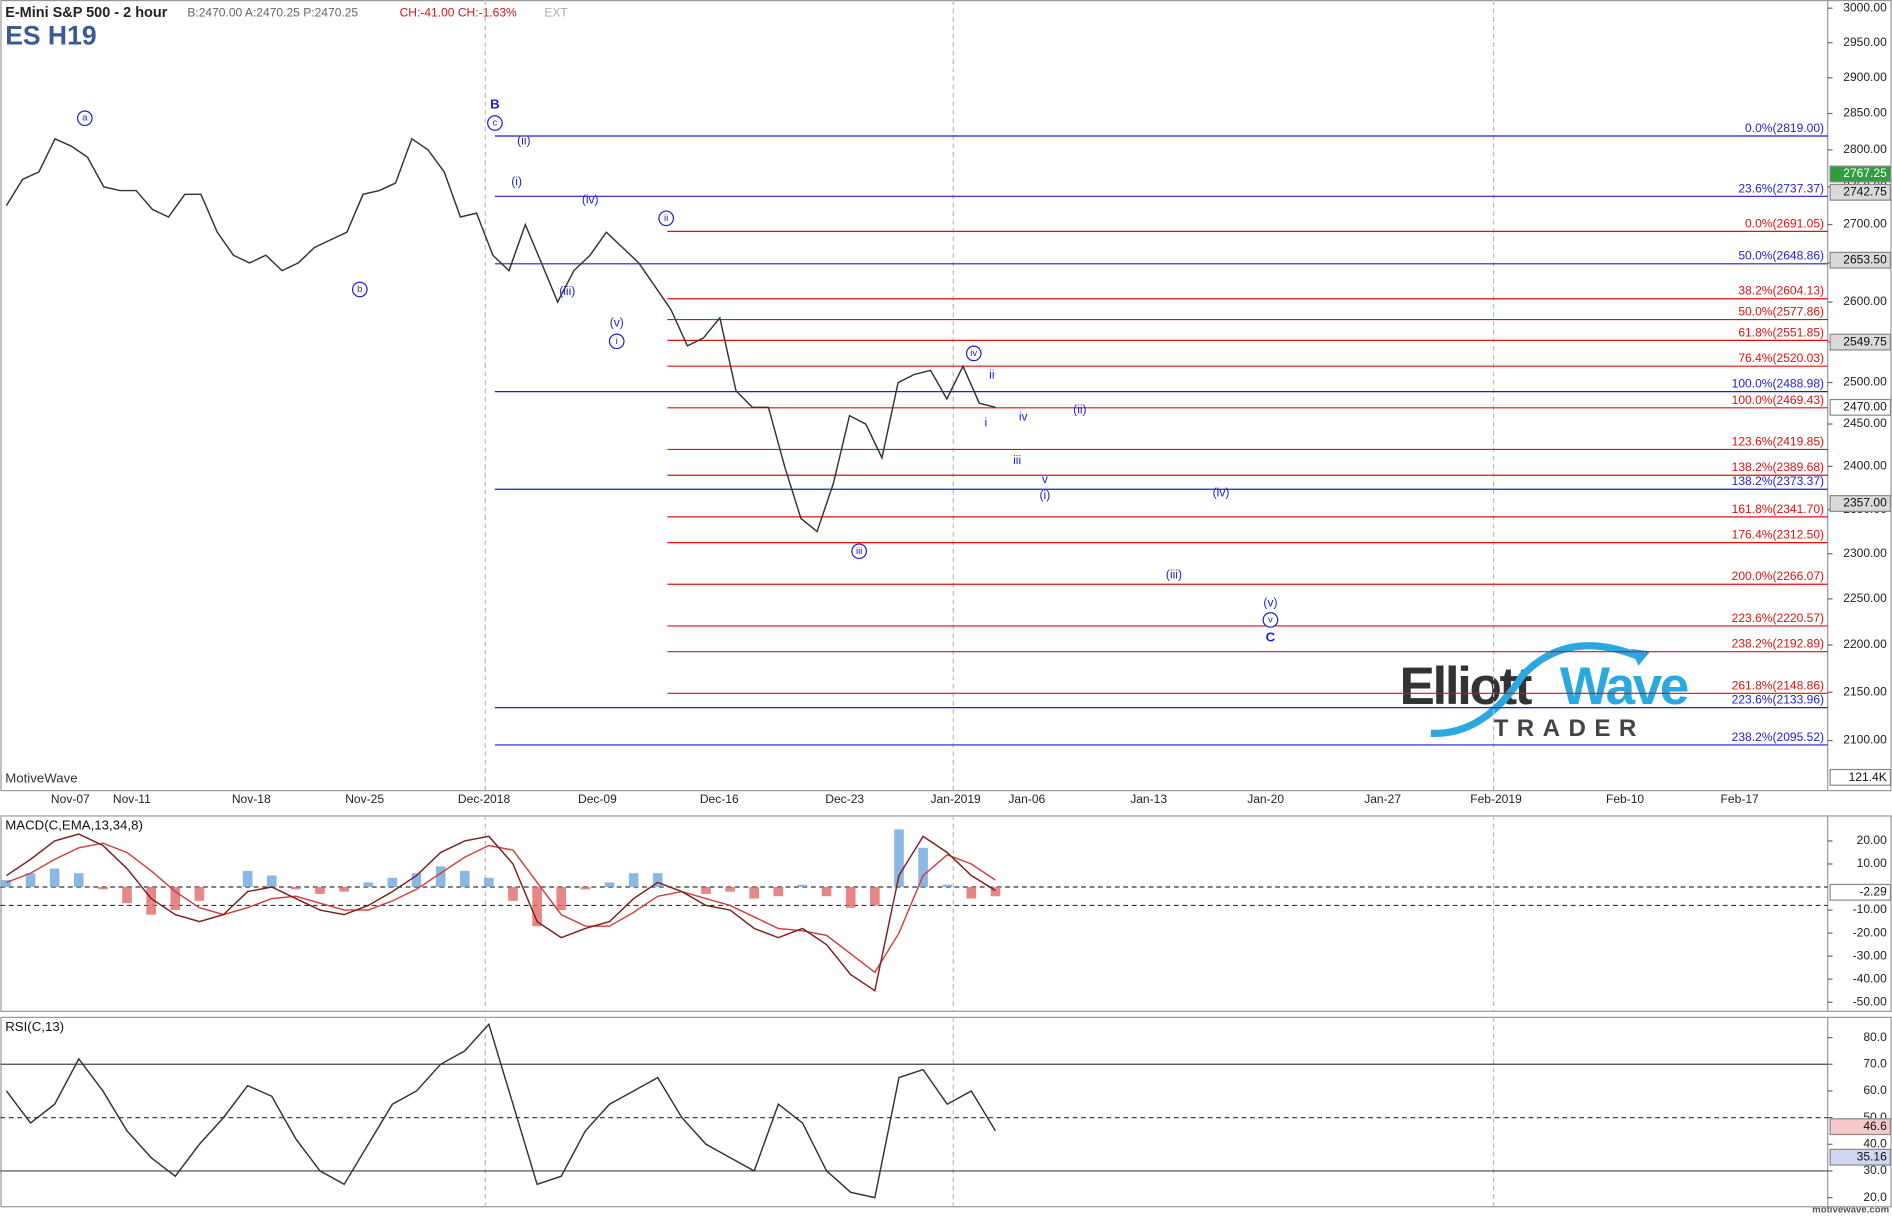  I want to click on y-tick-label: 2850.00, so click(1865, 113).